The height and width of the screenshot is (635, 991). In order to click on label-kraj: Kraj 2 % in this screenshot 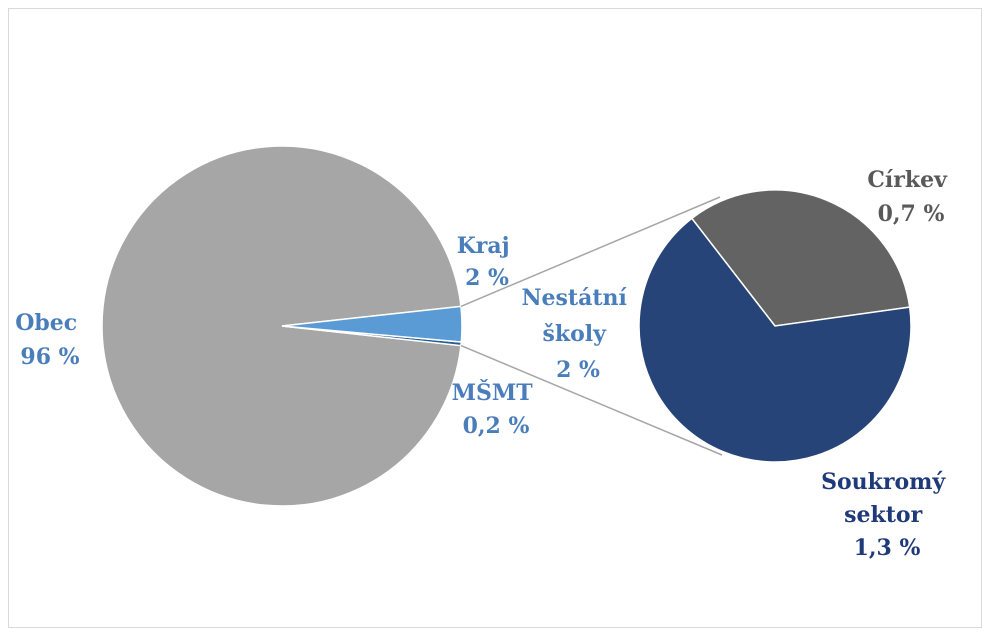, I will do `click(487, 262)`.